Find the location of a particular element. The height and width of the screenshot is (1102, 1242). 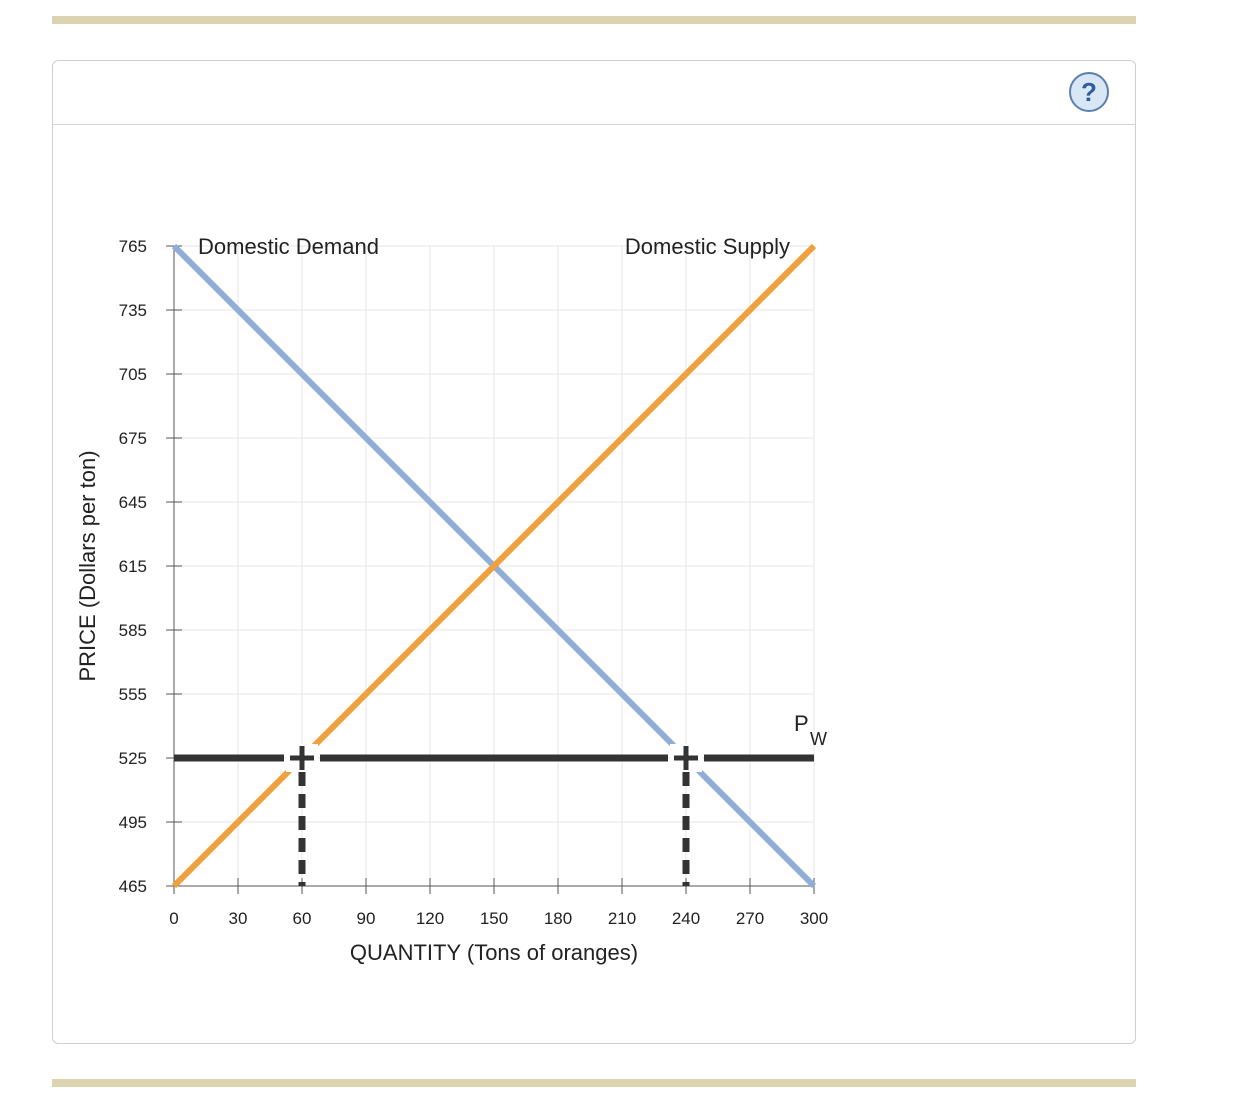

x-tick-label: 270 is located at coordinates (750, 918).